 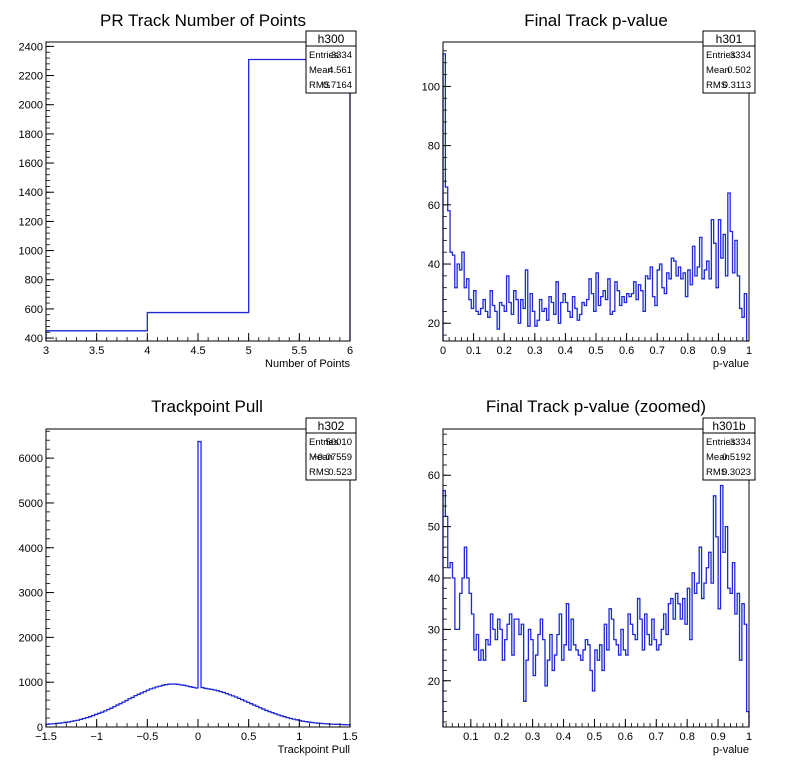 I want to click on y-tick-label: 100, so click(x=431, y=87).